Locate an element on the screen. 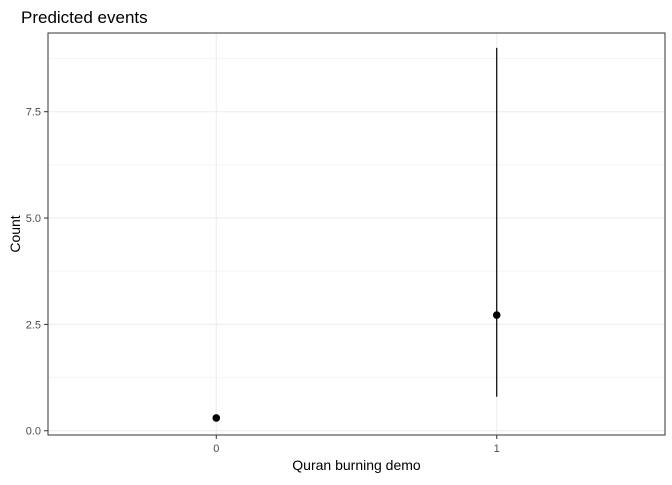 This screenshot has width=672, height=485. y-tick-label: 5.0 is located at coordinates (33, 219).